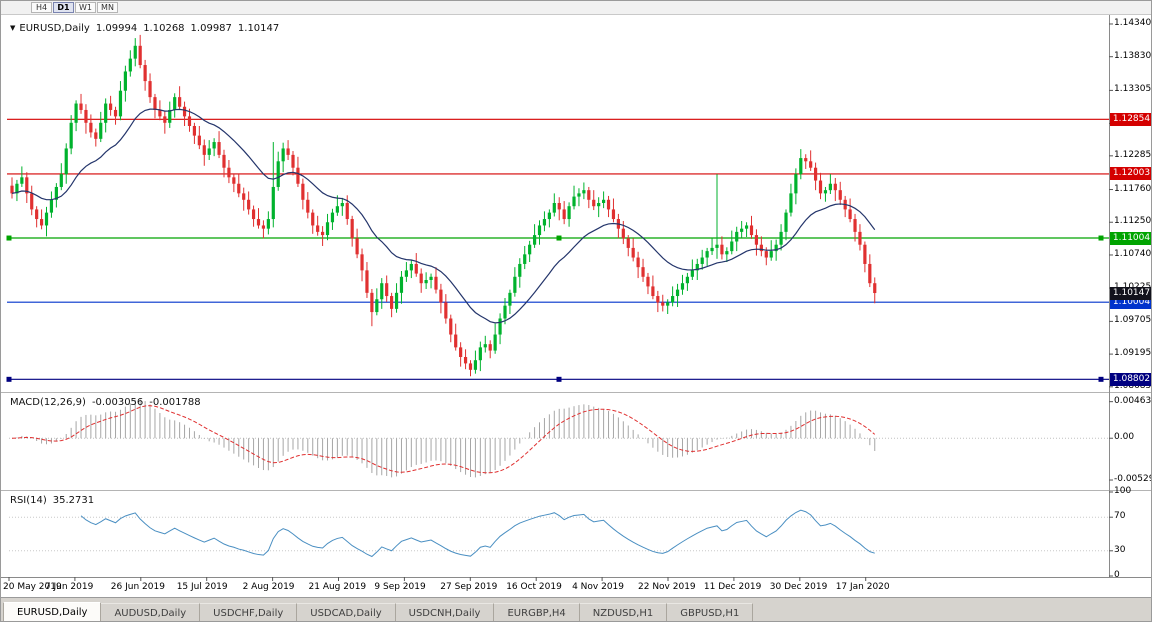 The width and height of the screenshot is (1152, 622). I want to click on y-axis-tick: 1.13830, so click(1133, 55).